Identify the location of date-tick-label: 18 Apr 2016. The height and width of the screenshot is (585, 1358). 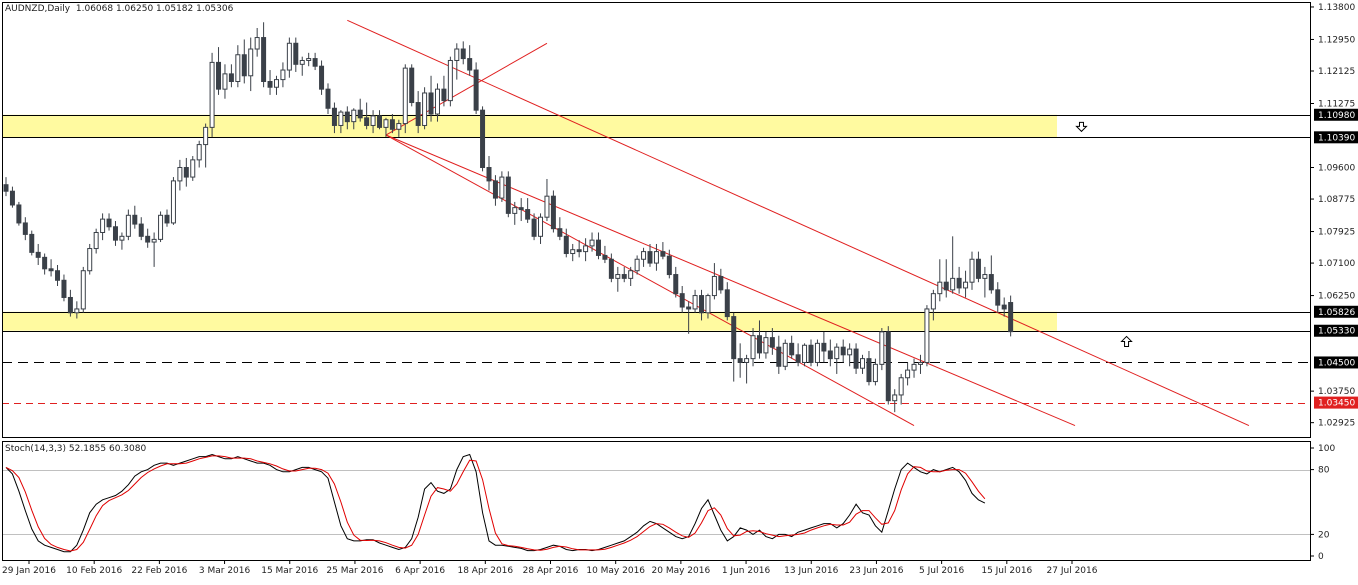
(485, 571).